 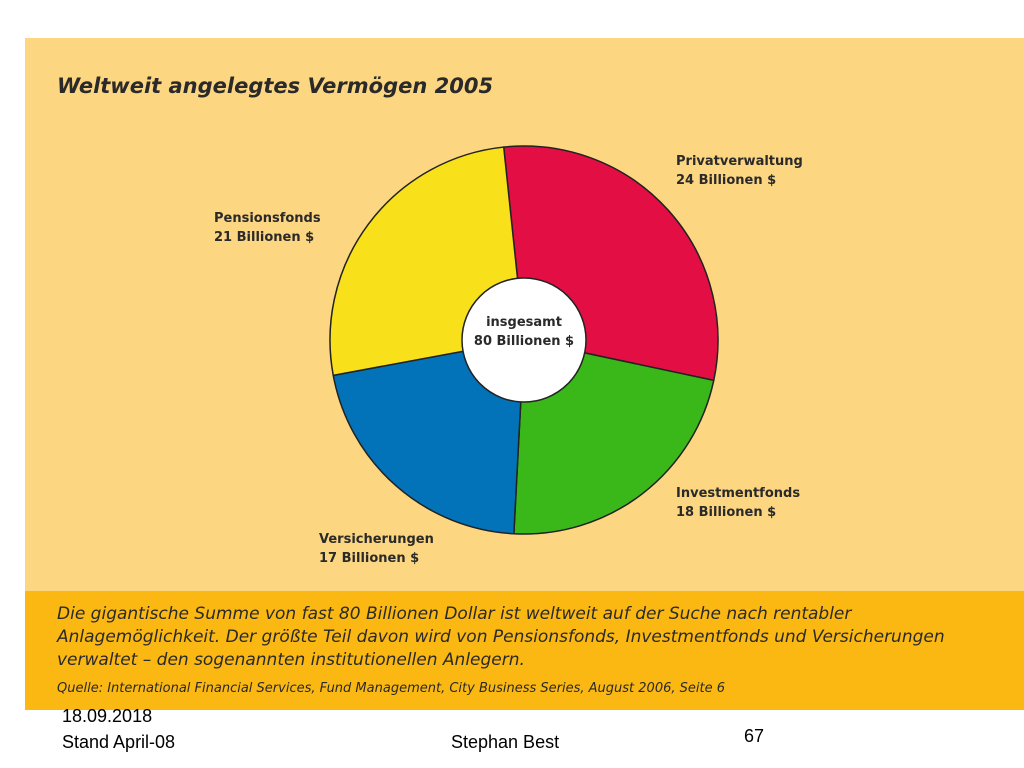 I want to click on slice-value: 21 Billionen $, so click(x=264, y=237).